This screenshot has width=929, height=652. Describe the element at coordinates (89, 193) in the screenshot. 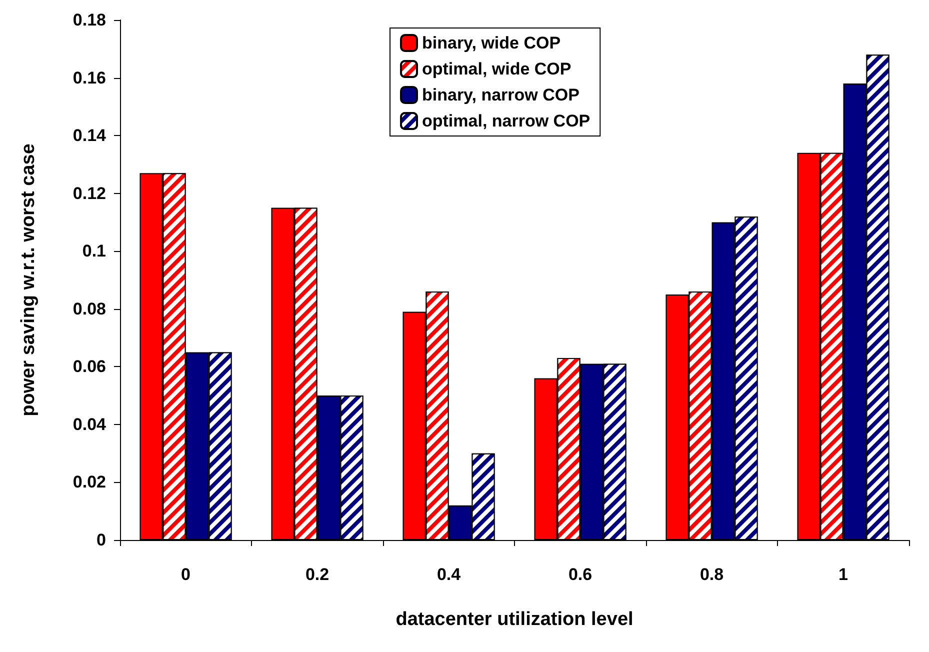

I see `y-tick-label: 0.12` at that location.